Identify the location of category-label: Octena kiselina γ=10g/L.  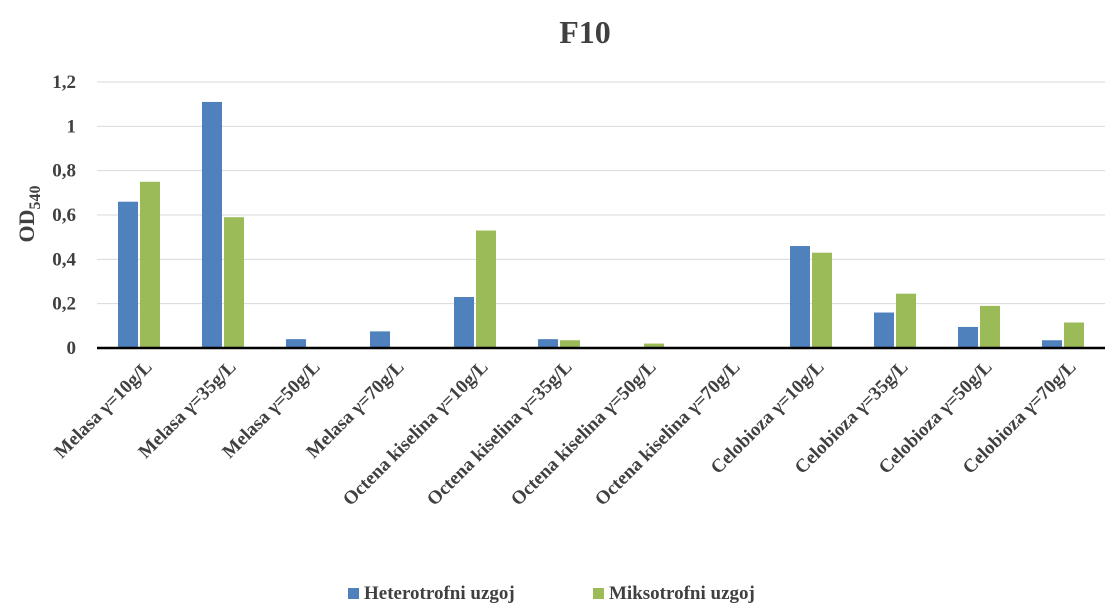
(415, 433).